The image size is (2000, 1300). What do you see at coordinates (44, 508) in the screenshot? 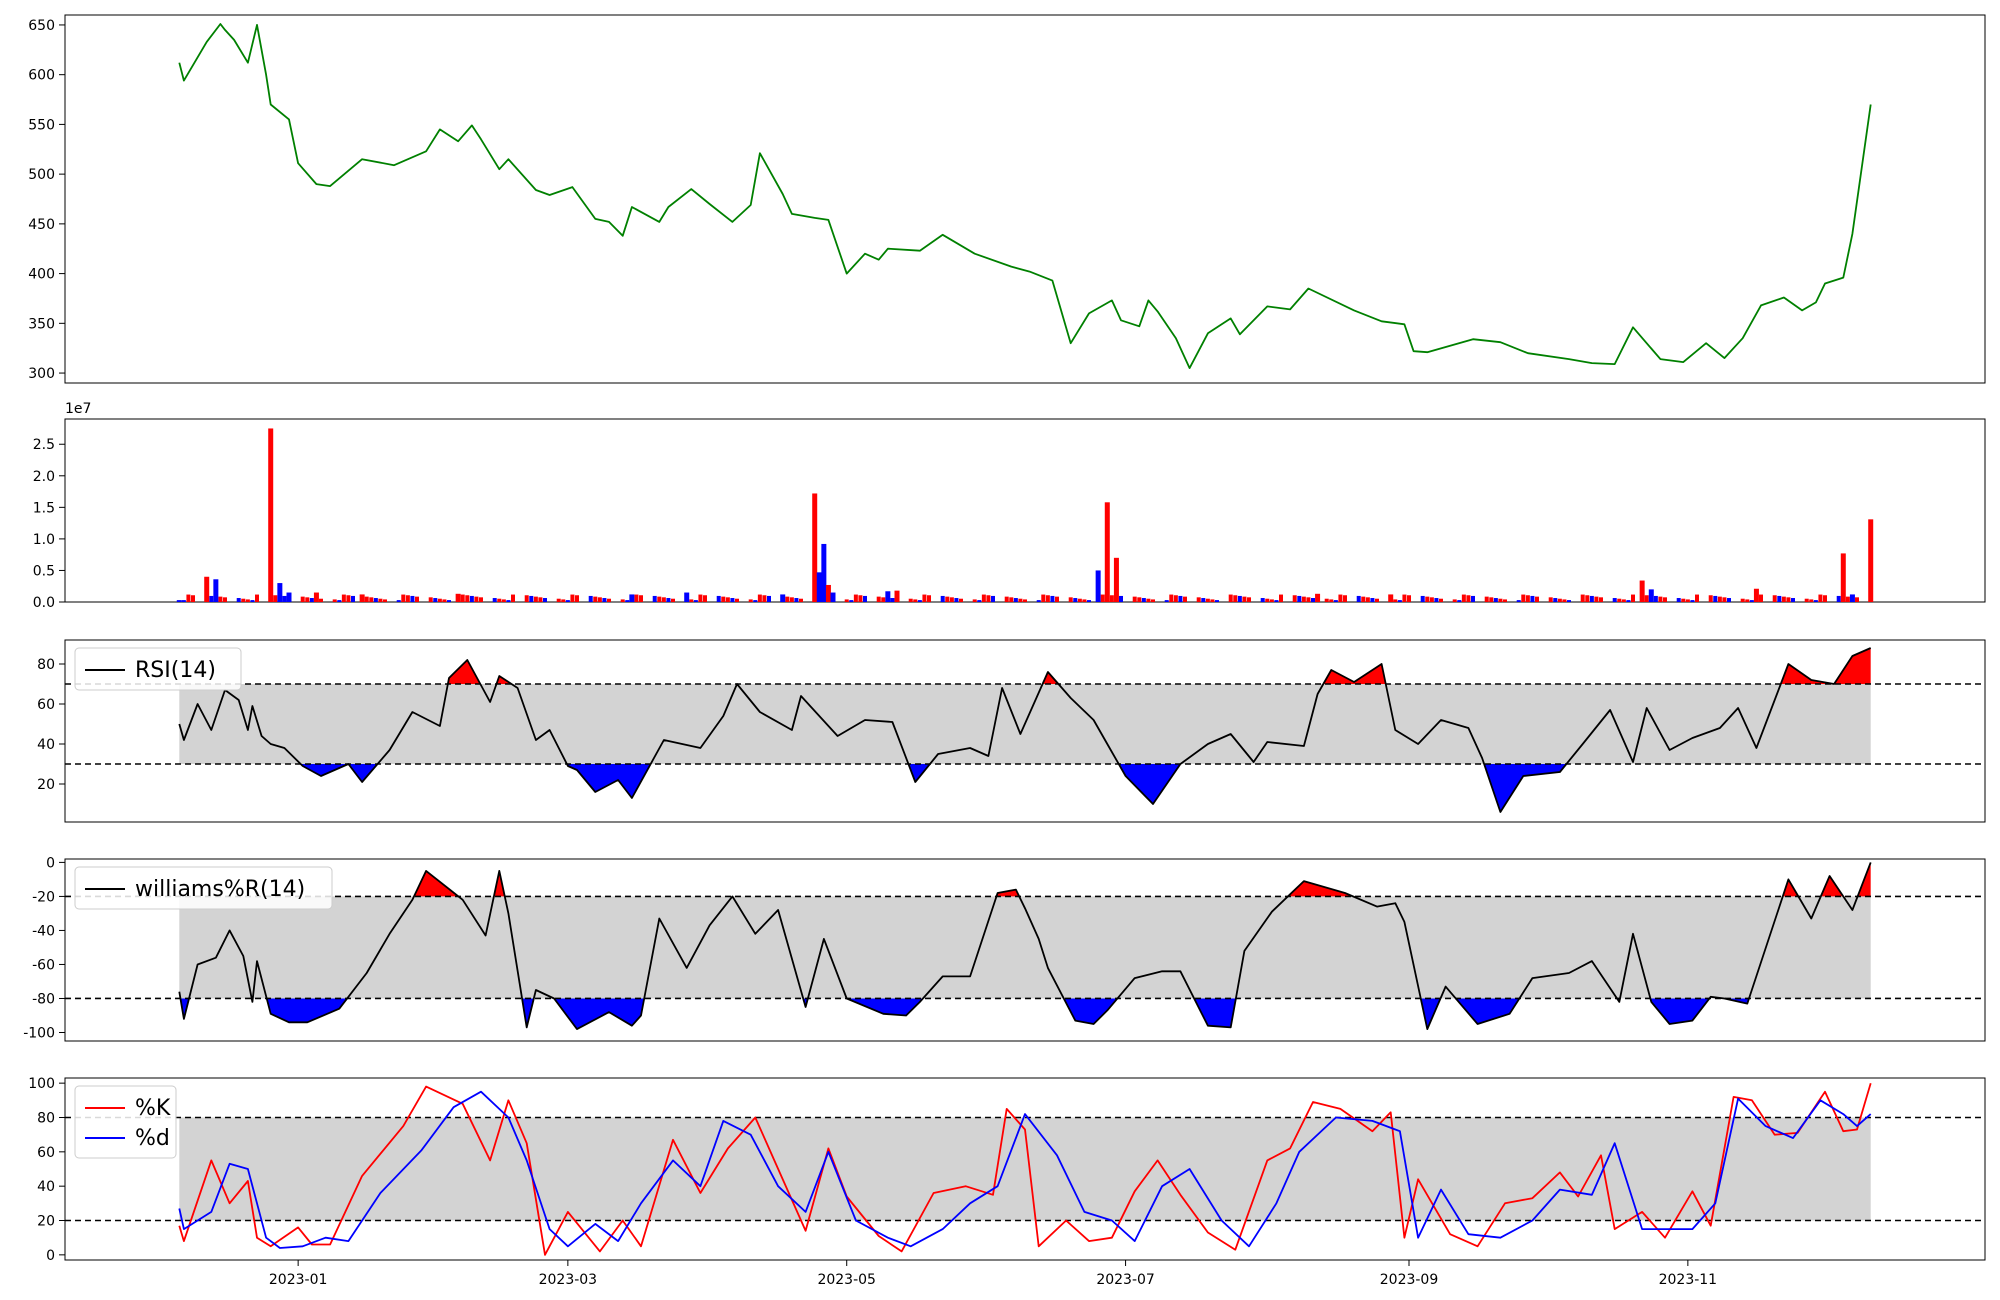
I see `y-tick-label: 1.5` at bounding box center [44, 508].